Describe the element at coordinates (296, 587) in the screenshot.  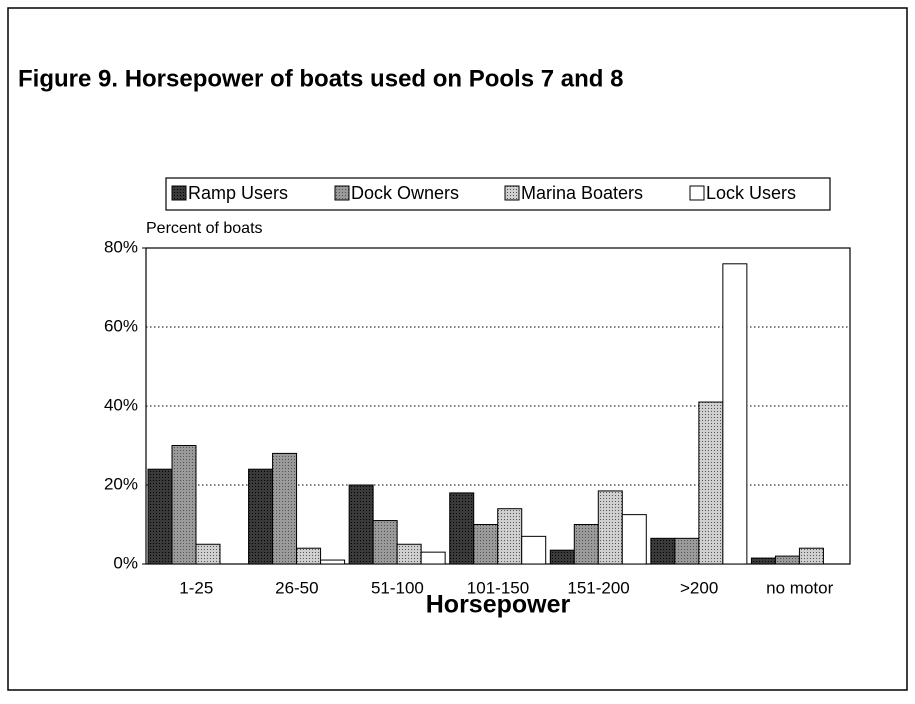
I see `x-tick-label: 26-50` at that location.